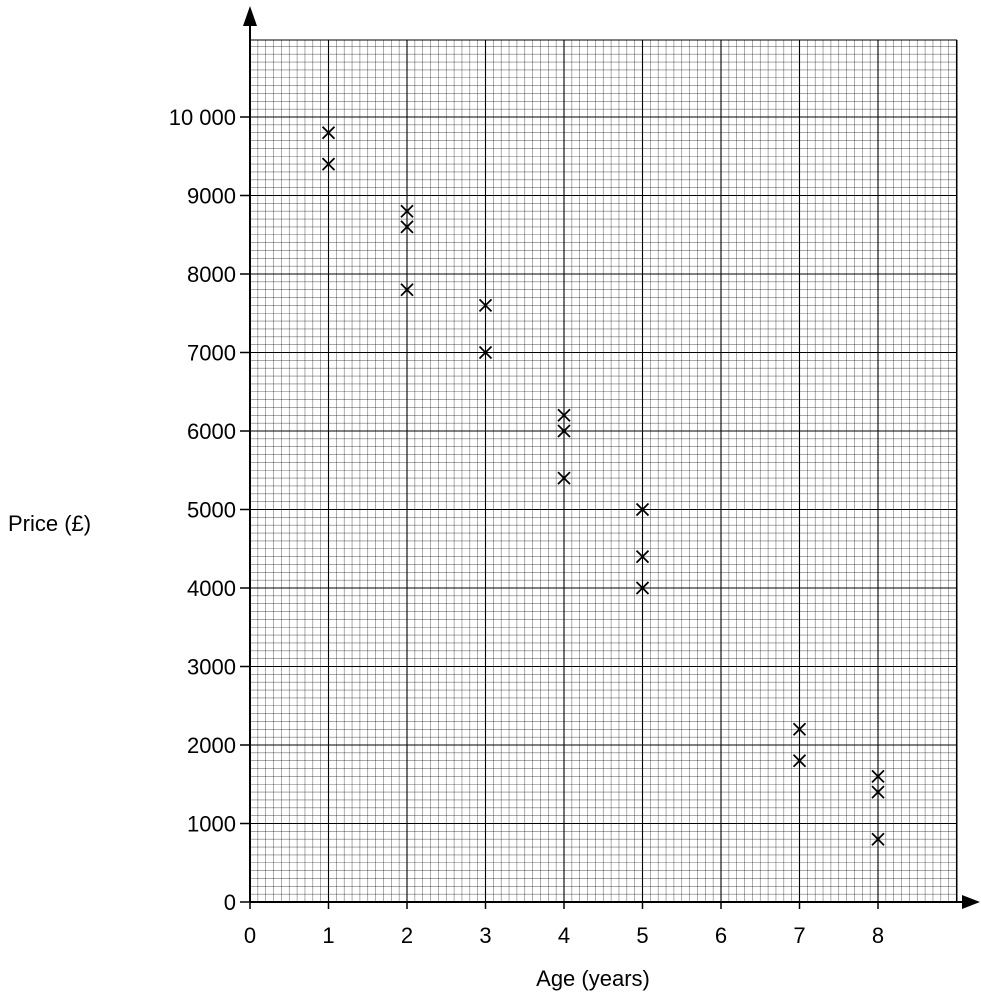 The width and height of the screenshot is (981, 1008). I want to click on y-tick-label: 0, so click(230, 902).